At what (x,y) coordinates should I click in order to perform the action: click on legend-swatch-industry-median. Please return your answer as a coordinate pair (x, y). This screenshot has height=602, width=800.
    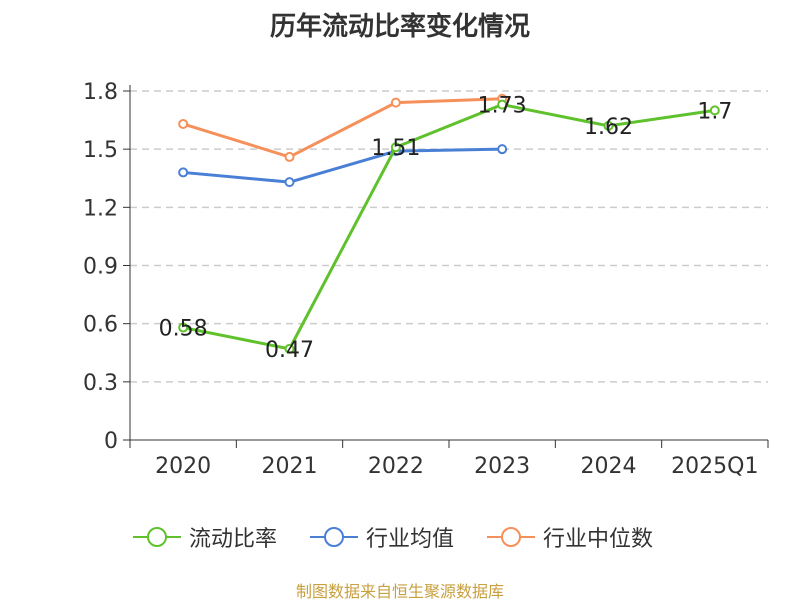
    Looking at the image, I should click on (511, 537).